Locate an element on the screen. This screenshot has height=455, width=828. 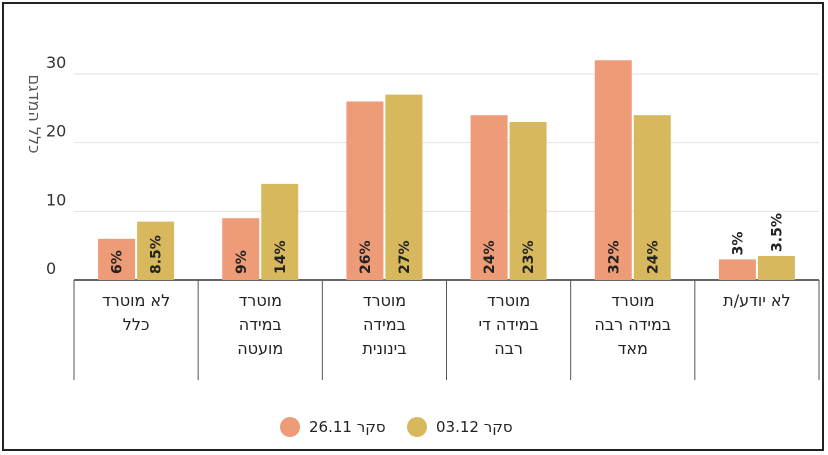
data-label: 8.5% is located at coordinates (157, 254).